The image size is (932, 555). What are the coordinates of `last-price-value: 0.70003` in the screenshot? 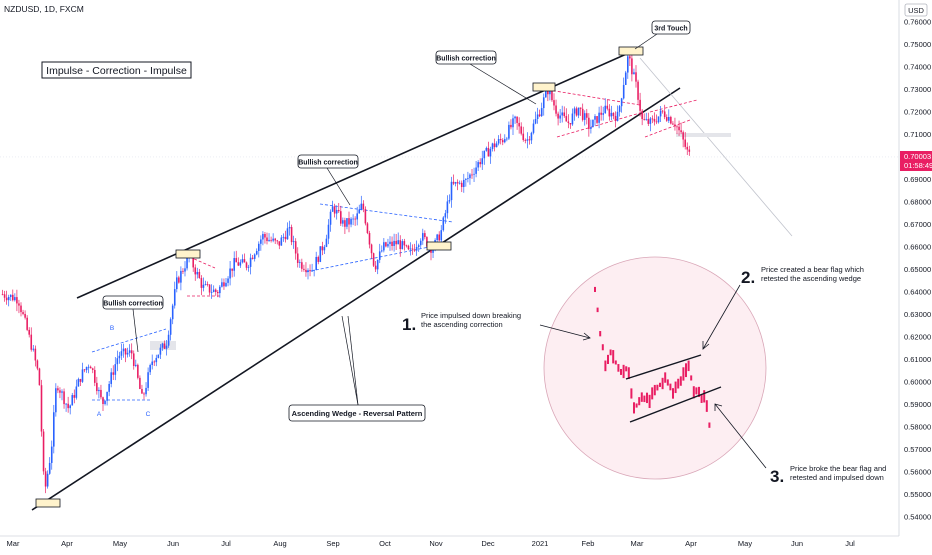 It's located at (917, 156).